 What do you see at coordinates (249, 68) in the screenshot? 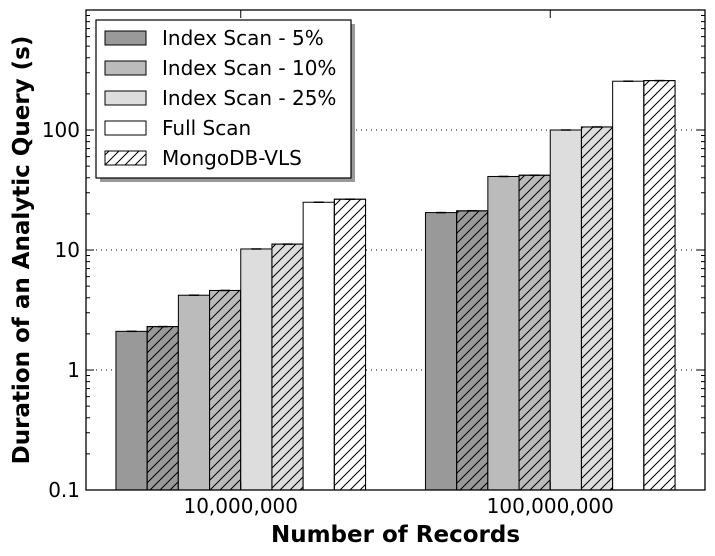
I see `legend-label: Index Scan - 10%` at bounding box center [249, 68].